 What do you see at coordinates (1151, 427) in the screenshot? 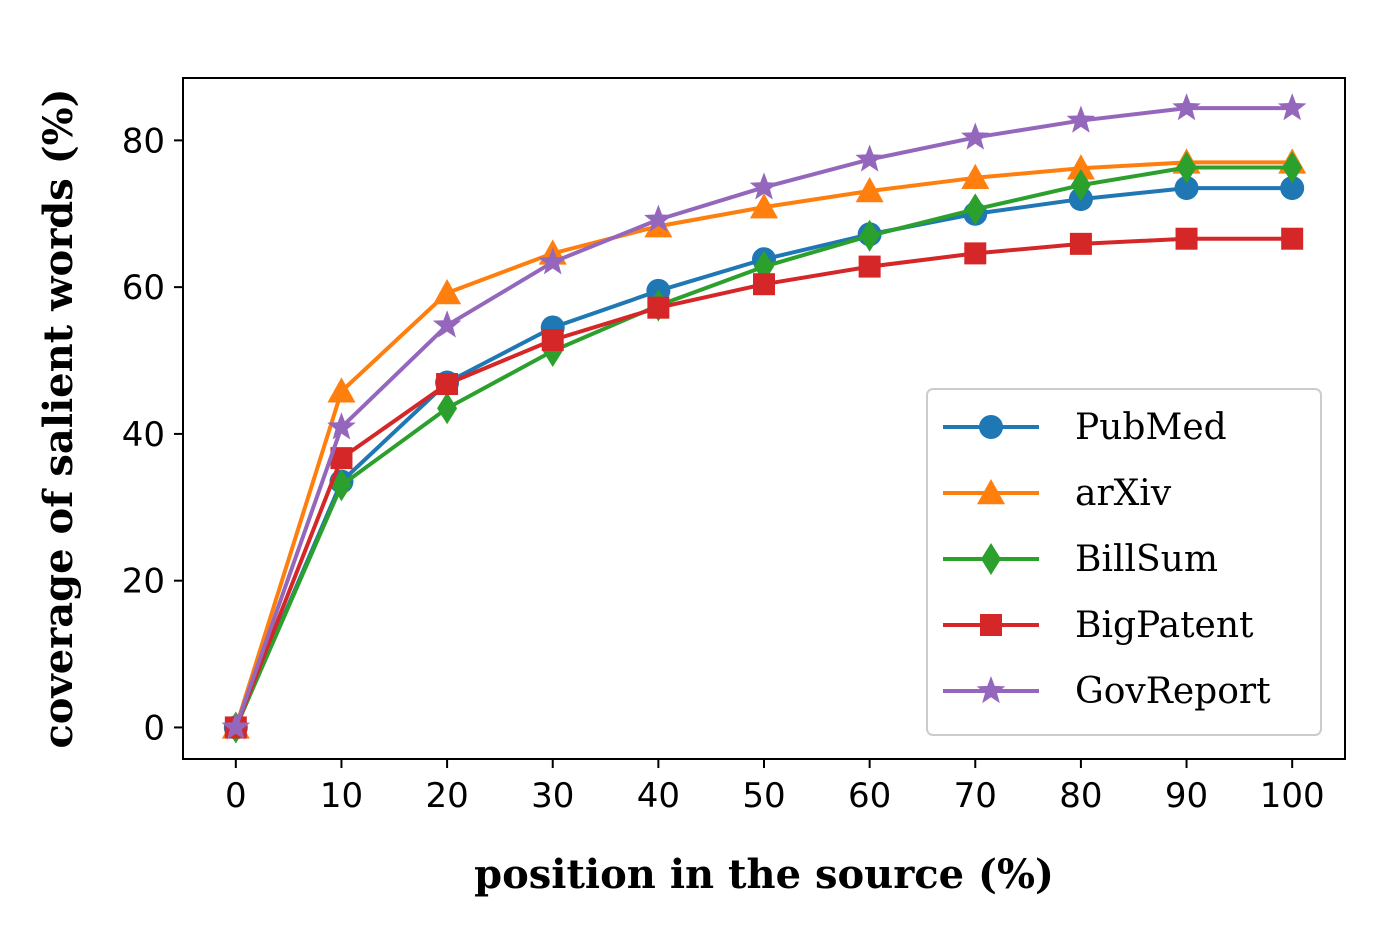
I see `legend-label-pubmed: PubMed` at bounding box center [1151, 427].